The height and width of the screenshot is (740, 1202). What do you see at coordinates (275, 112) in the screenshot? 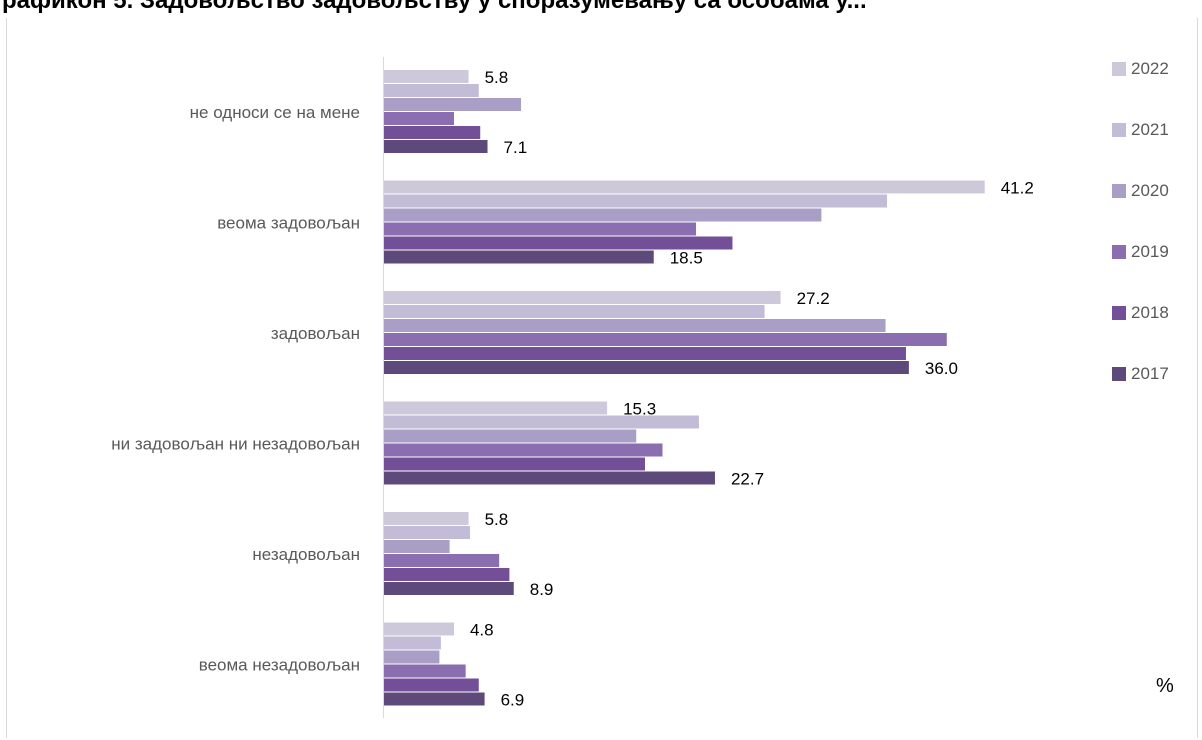
I see `category-label: не односи се на мене` at bounding box center [275, 112].